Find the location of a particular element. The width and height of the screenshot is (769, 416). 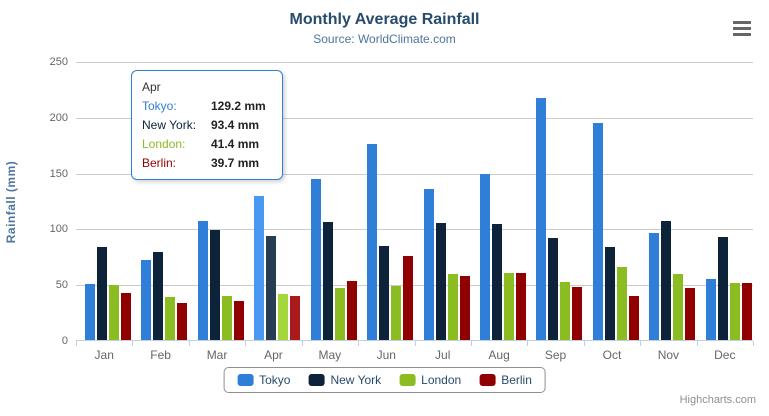

bar-berlin-nov is located at coordinates (690, 314).